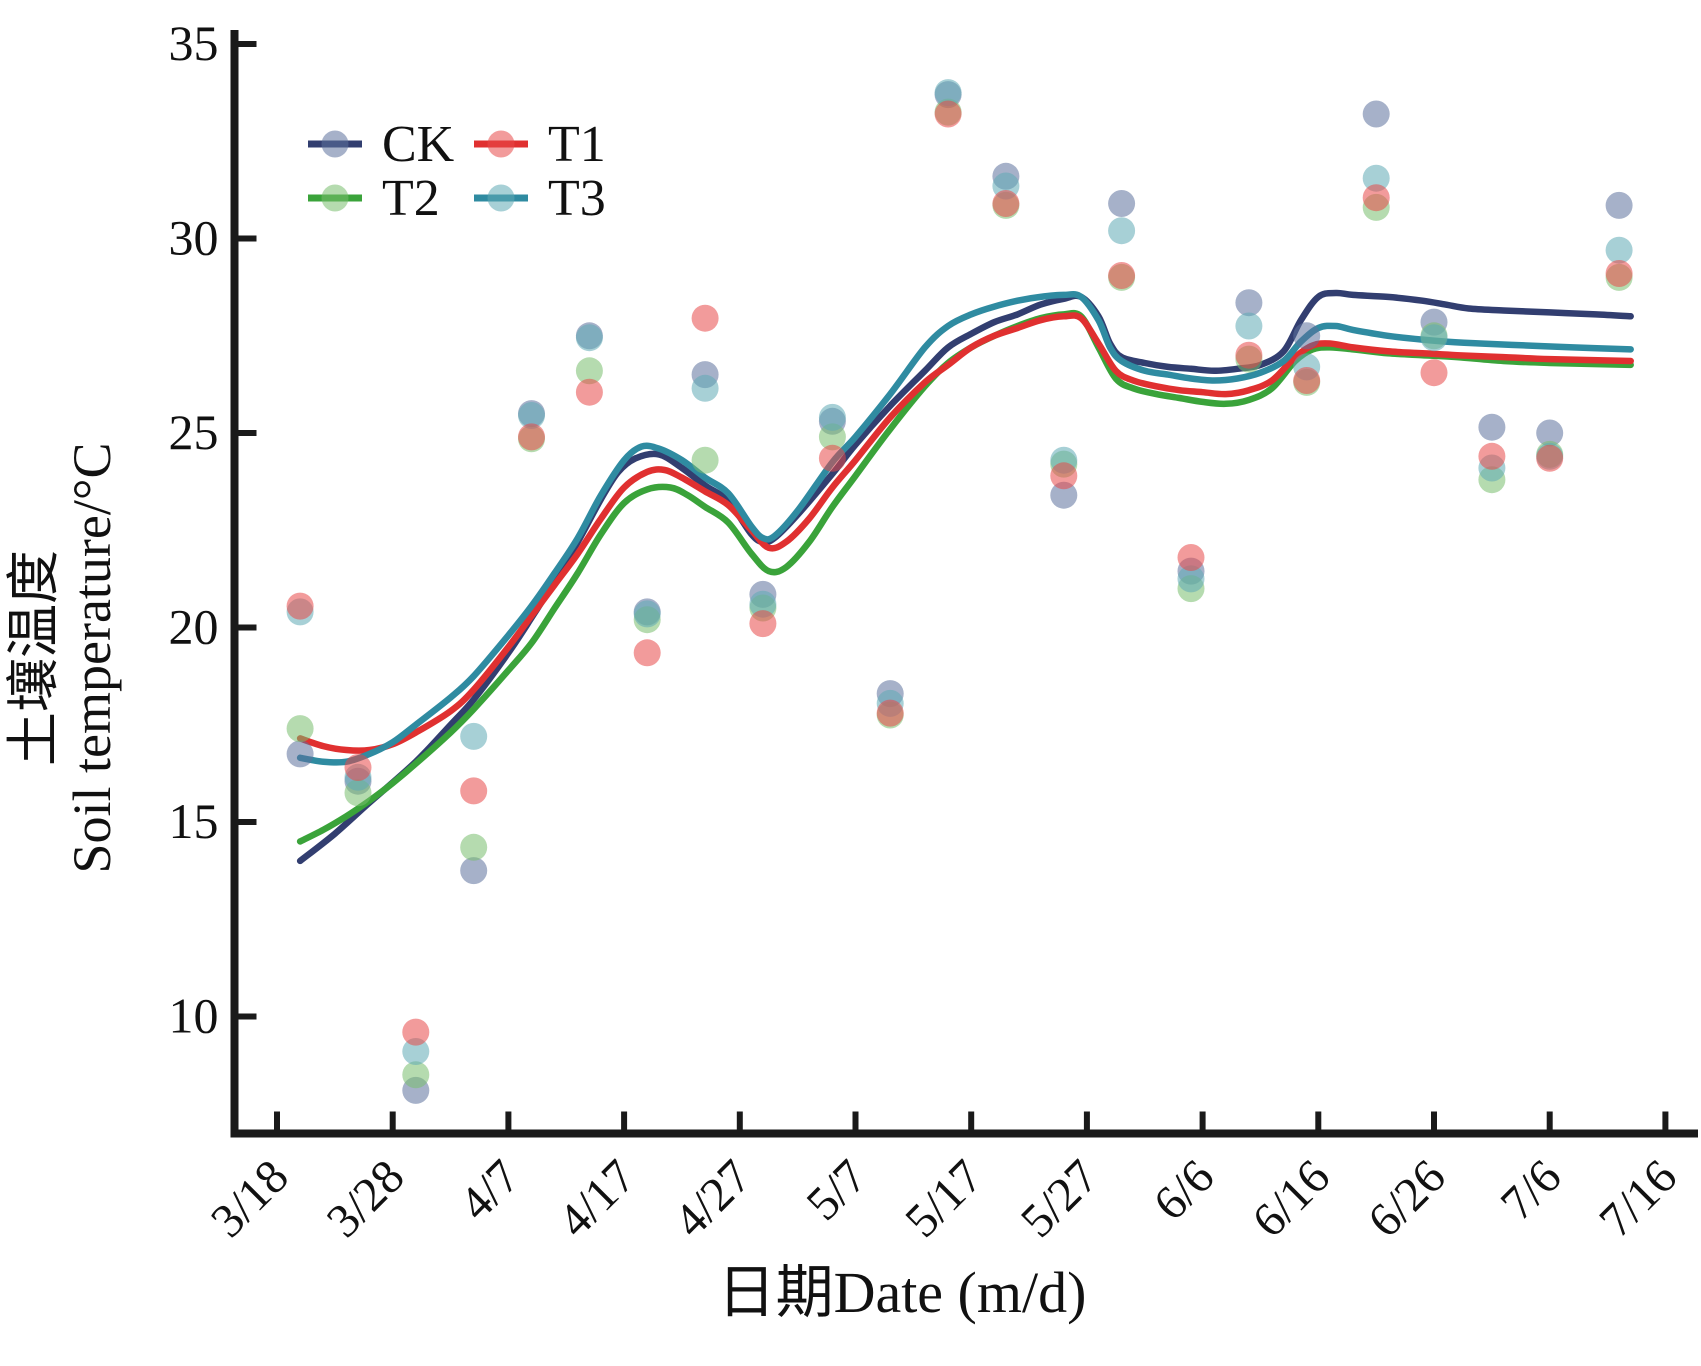 The height and width of the screenshot is (1366, 1701). Describe the element at coordinates (836, 1190) in the screenshot. I see `x-tick-label: 5/7` at that location.